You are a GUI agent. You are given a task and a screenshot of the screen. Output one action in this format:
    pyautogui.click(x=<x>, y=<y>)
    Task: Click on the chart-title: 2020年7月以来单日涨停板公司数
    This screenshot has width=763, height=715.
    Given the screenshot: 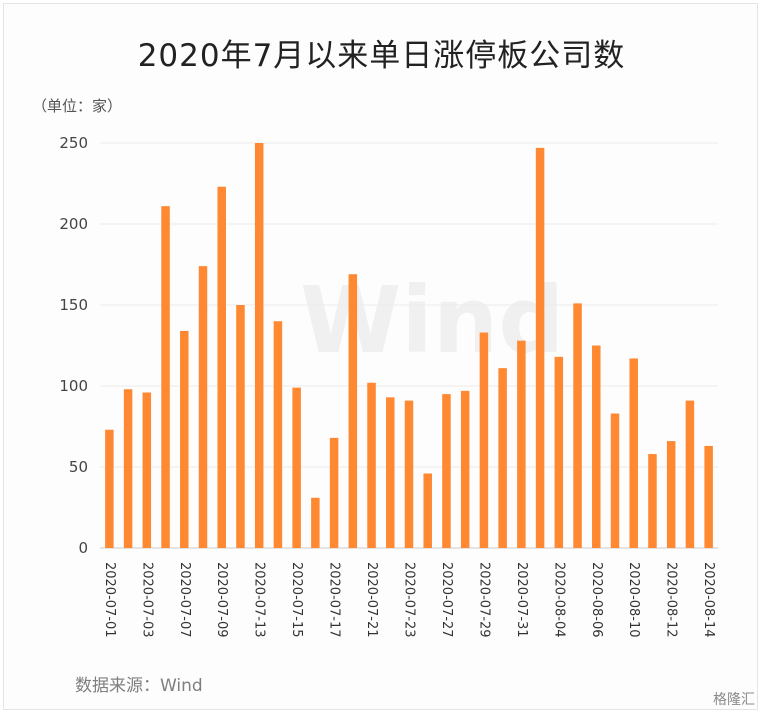 What is the action you would take?
    pyautogui.click(x=381, y=56)
    